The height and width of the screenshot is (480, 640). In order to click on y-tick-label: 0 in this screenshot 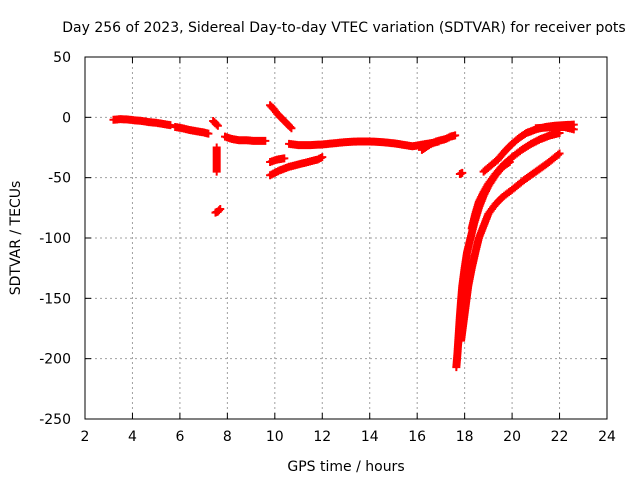, I will do `click(66, 118)`.